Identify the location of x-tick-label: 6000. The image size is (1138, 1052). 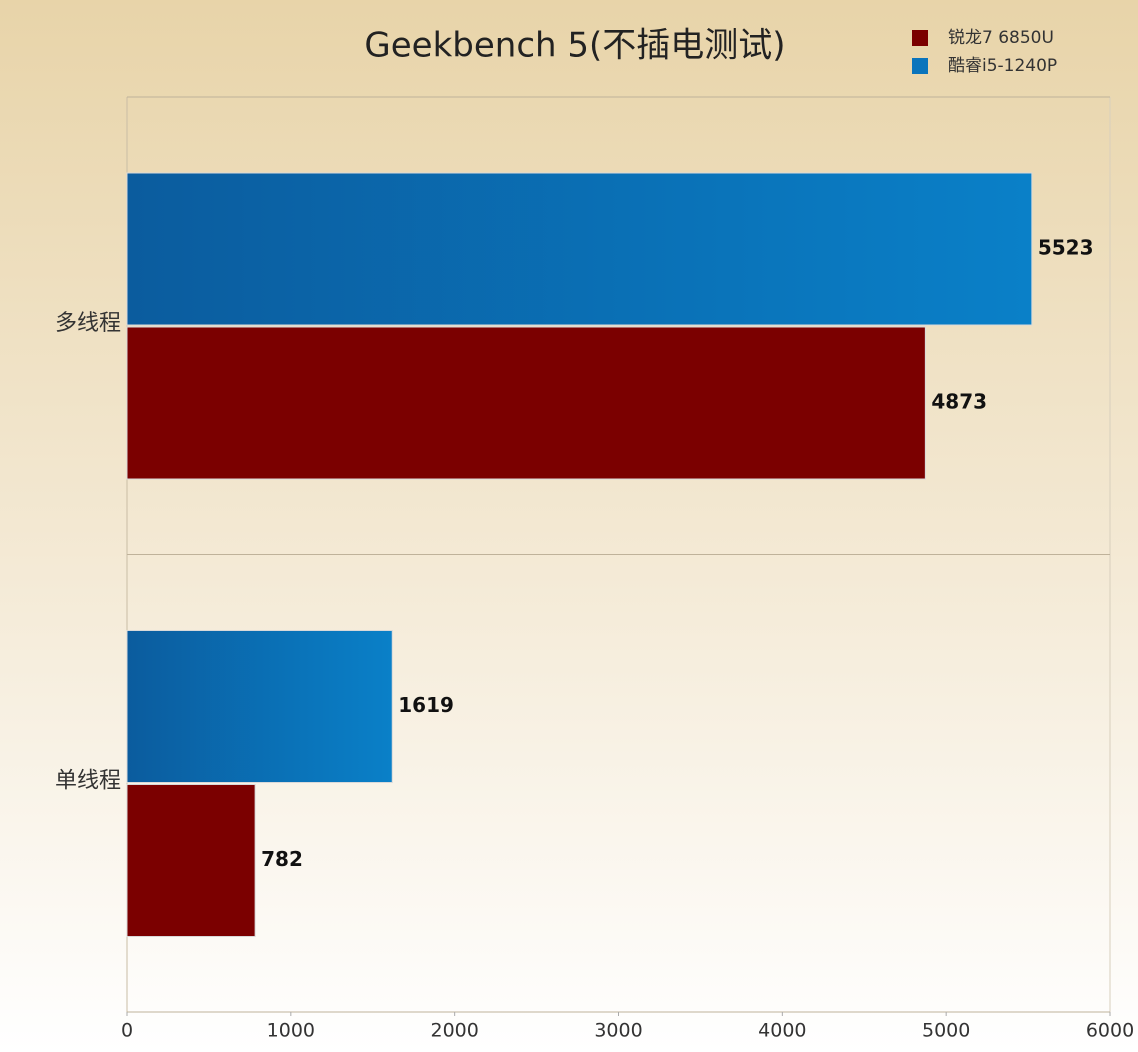
(1110, 1031).